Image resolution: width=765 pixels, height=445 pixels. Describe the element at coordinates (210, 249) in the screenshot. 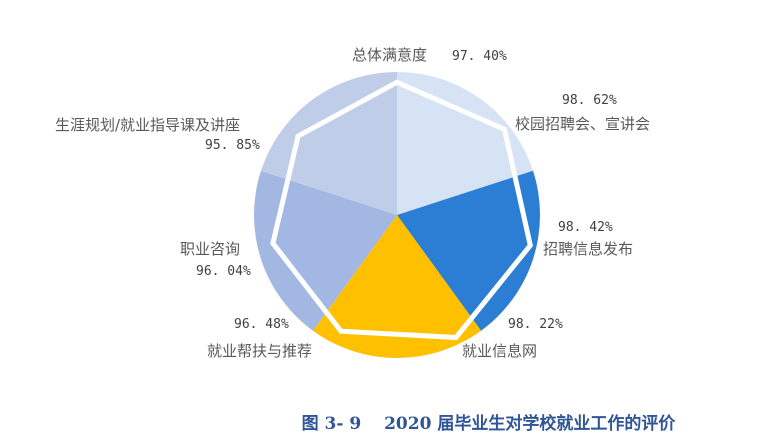

I see `category-label-career-consulting: 职业咨询` at that location.